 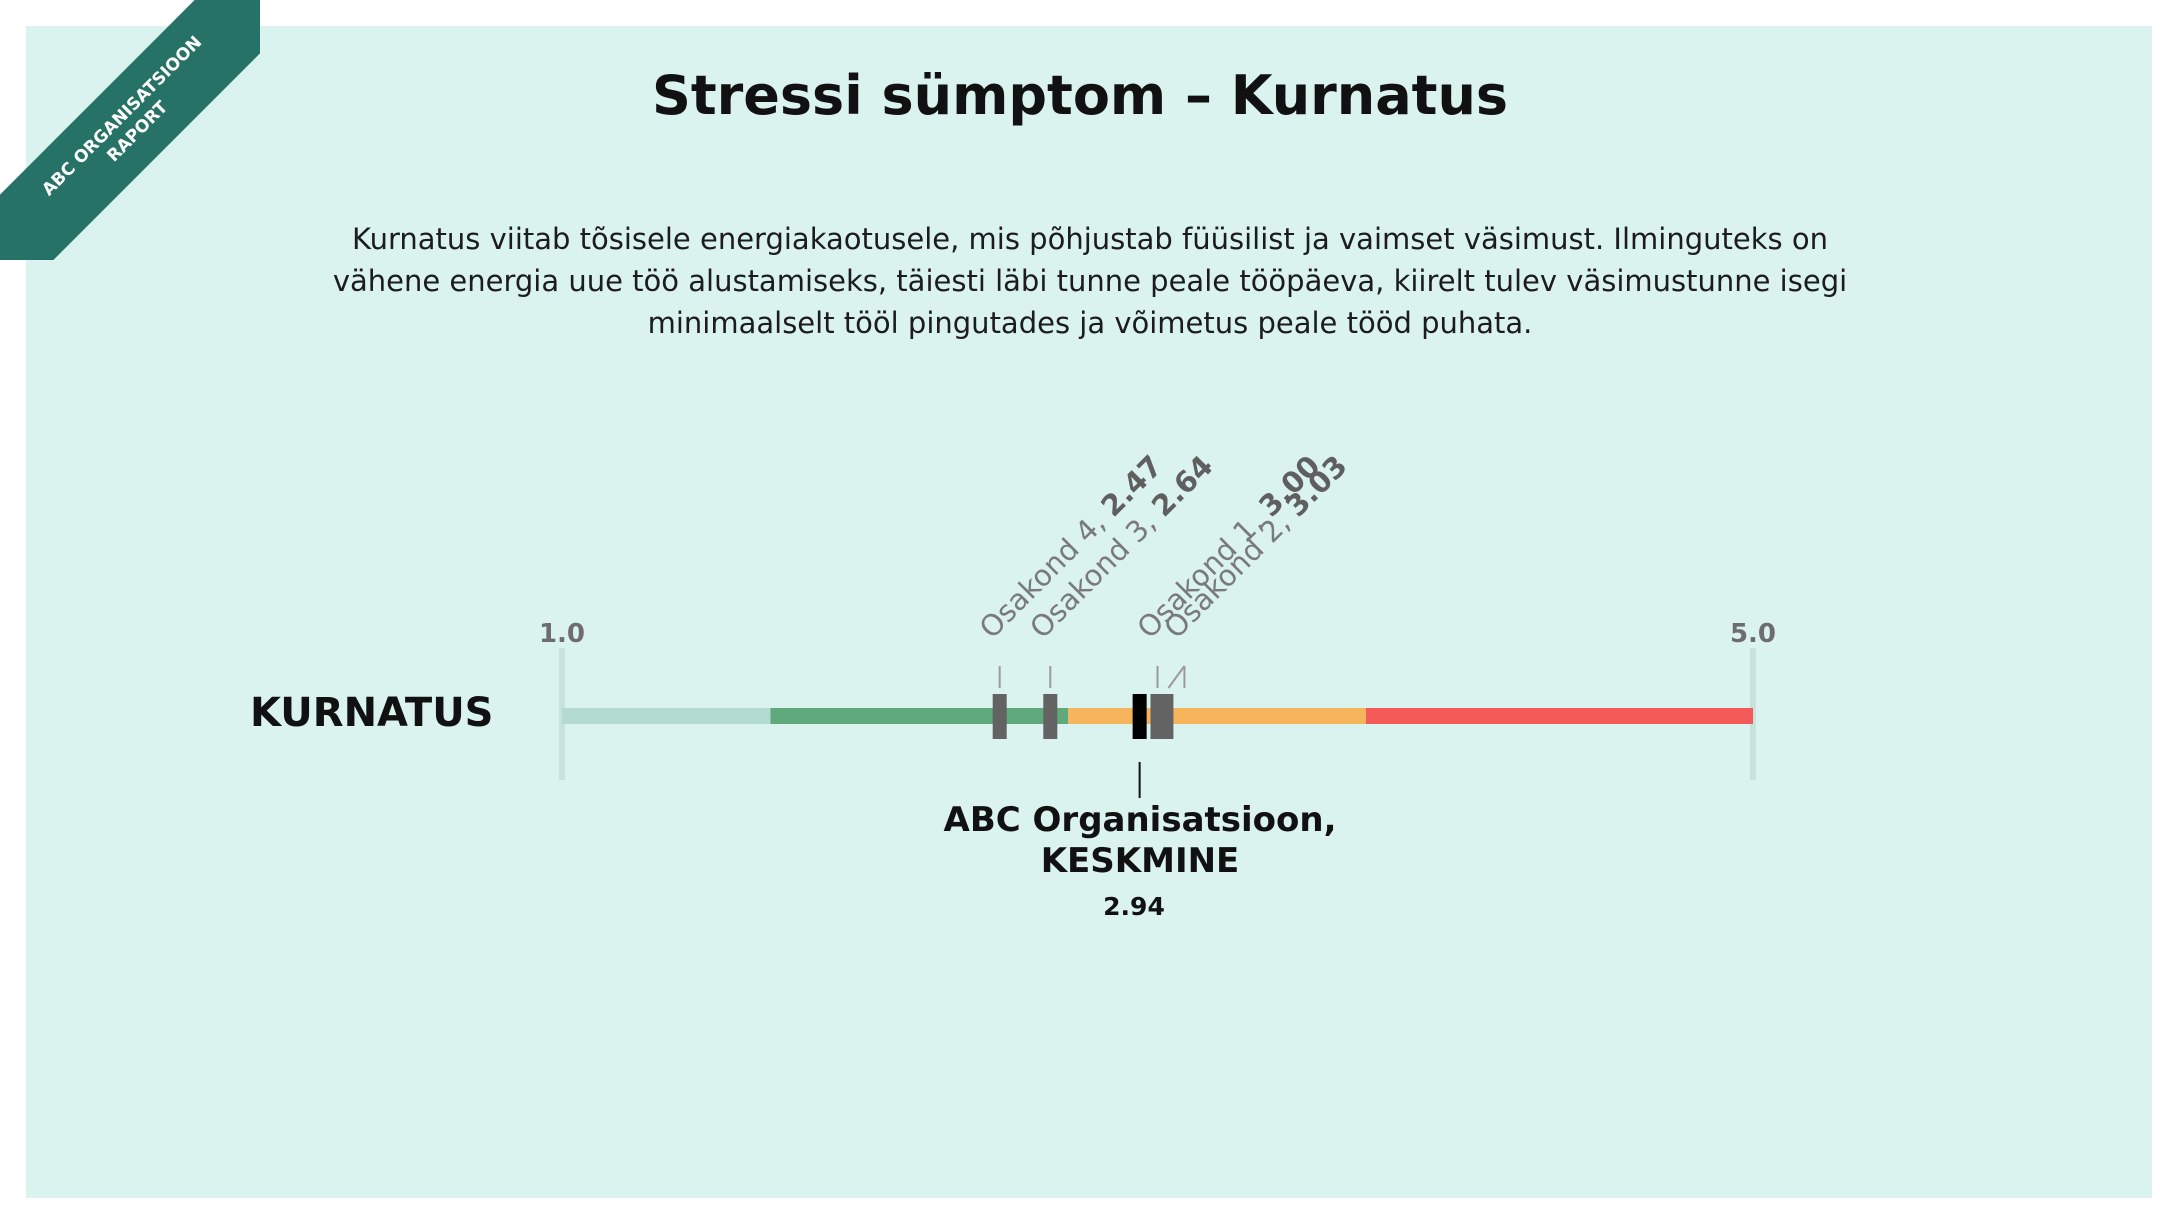 I want to click on axis-tick-label: 5.0, so click(x=1753, y=634).